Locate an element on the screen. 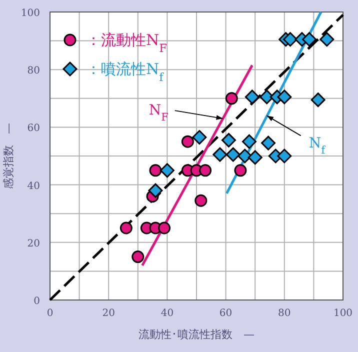  y-tick-label: 0 is located at coordinates (37, 301).